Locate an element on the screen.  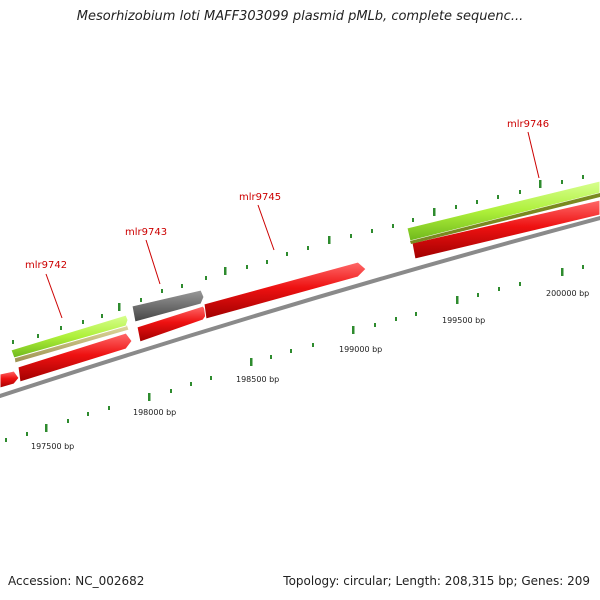
gene-label-mlr9743: mlr9743 is located at coordinates (146, 232).